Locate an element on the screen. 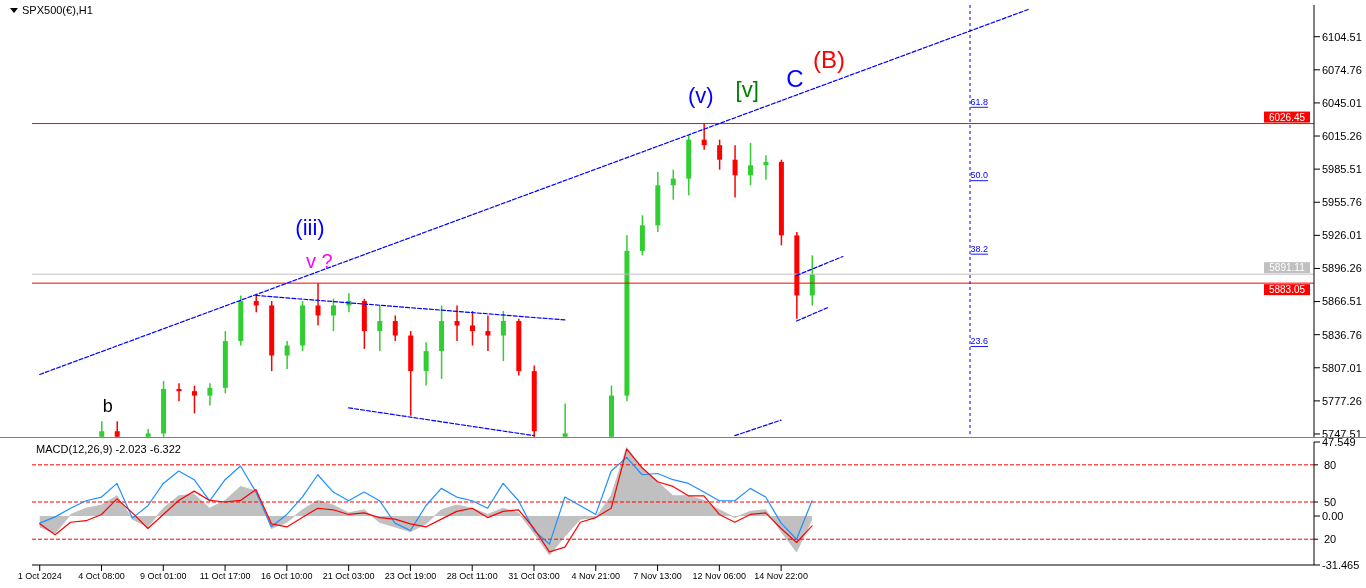  annotation: [v] is located at coordinates (747, 90).